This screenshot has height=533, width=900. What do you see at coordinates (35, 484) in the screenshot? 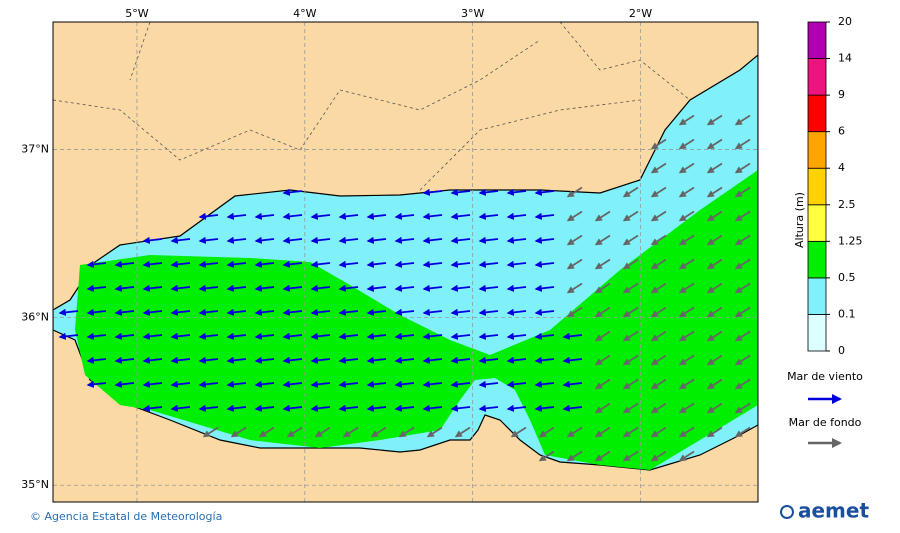
I see `lat-tick-label: 35°N` at bounding box center [35, 484].